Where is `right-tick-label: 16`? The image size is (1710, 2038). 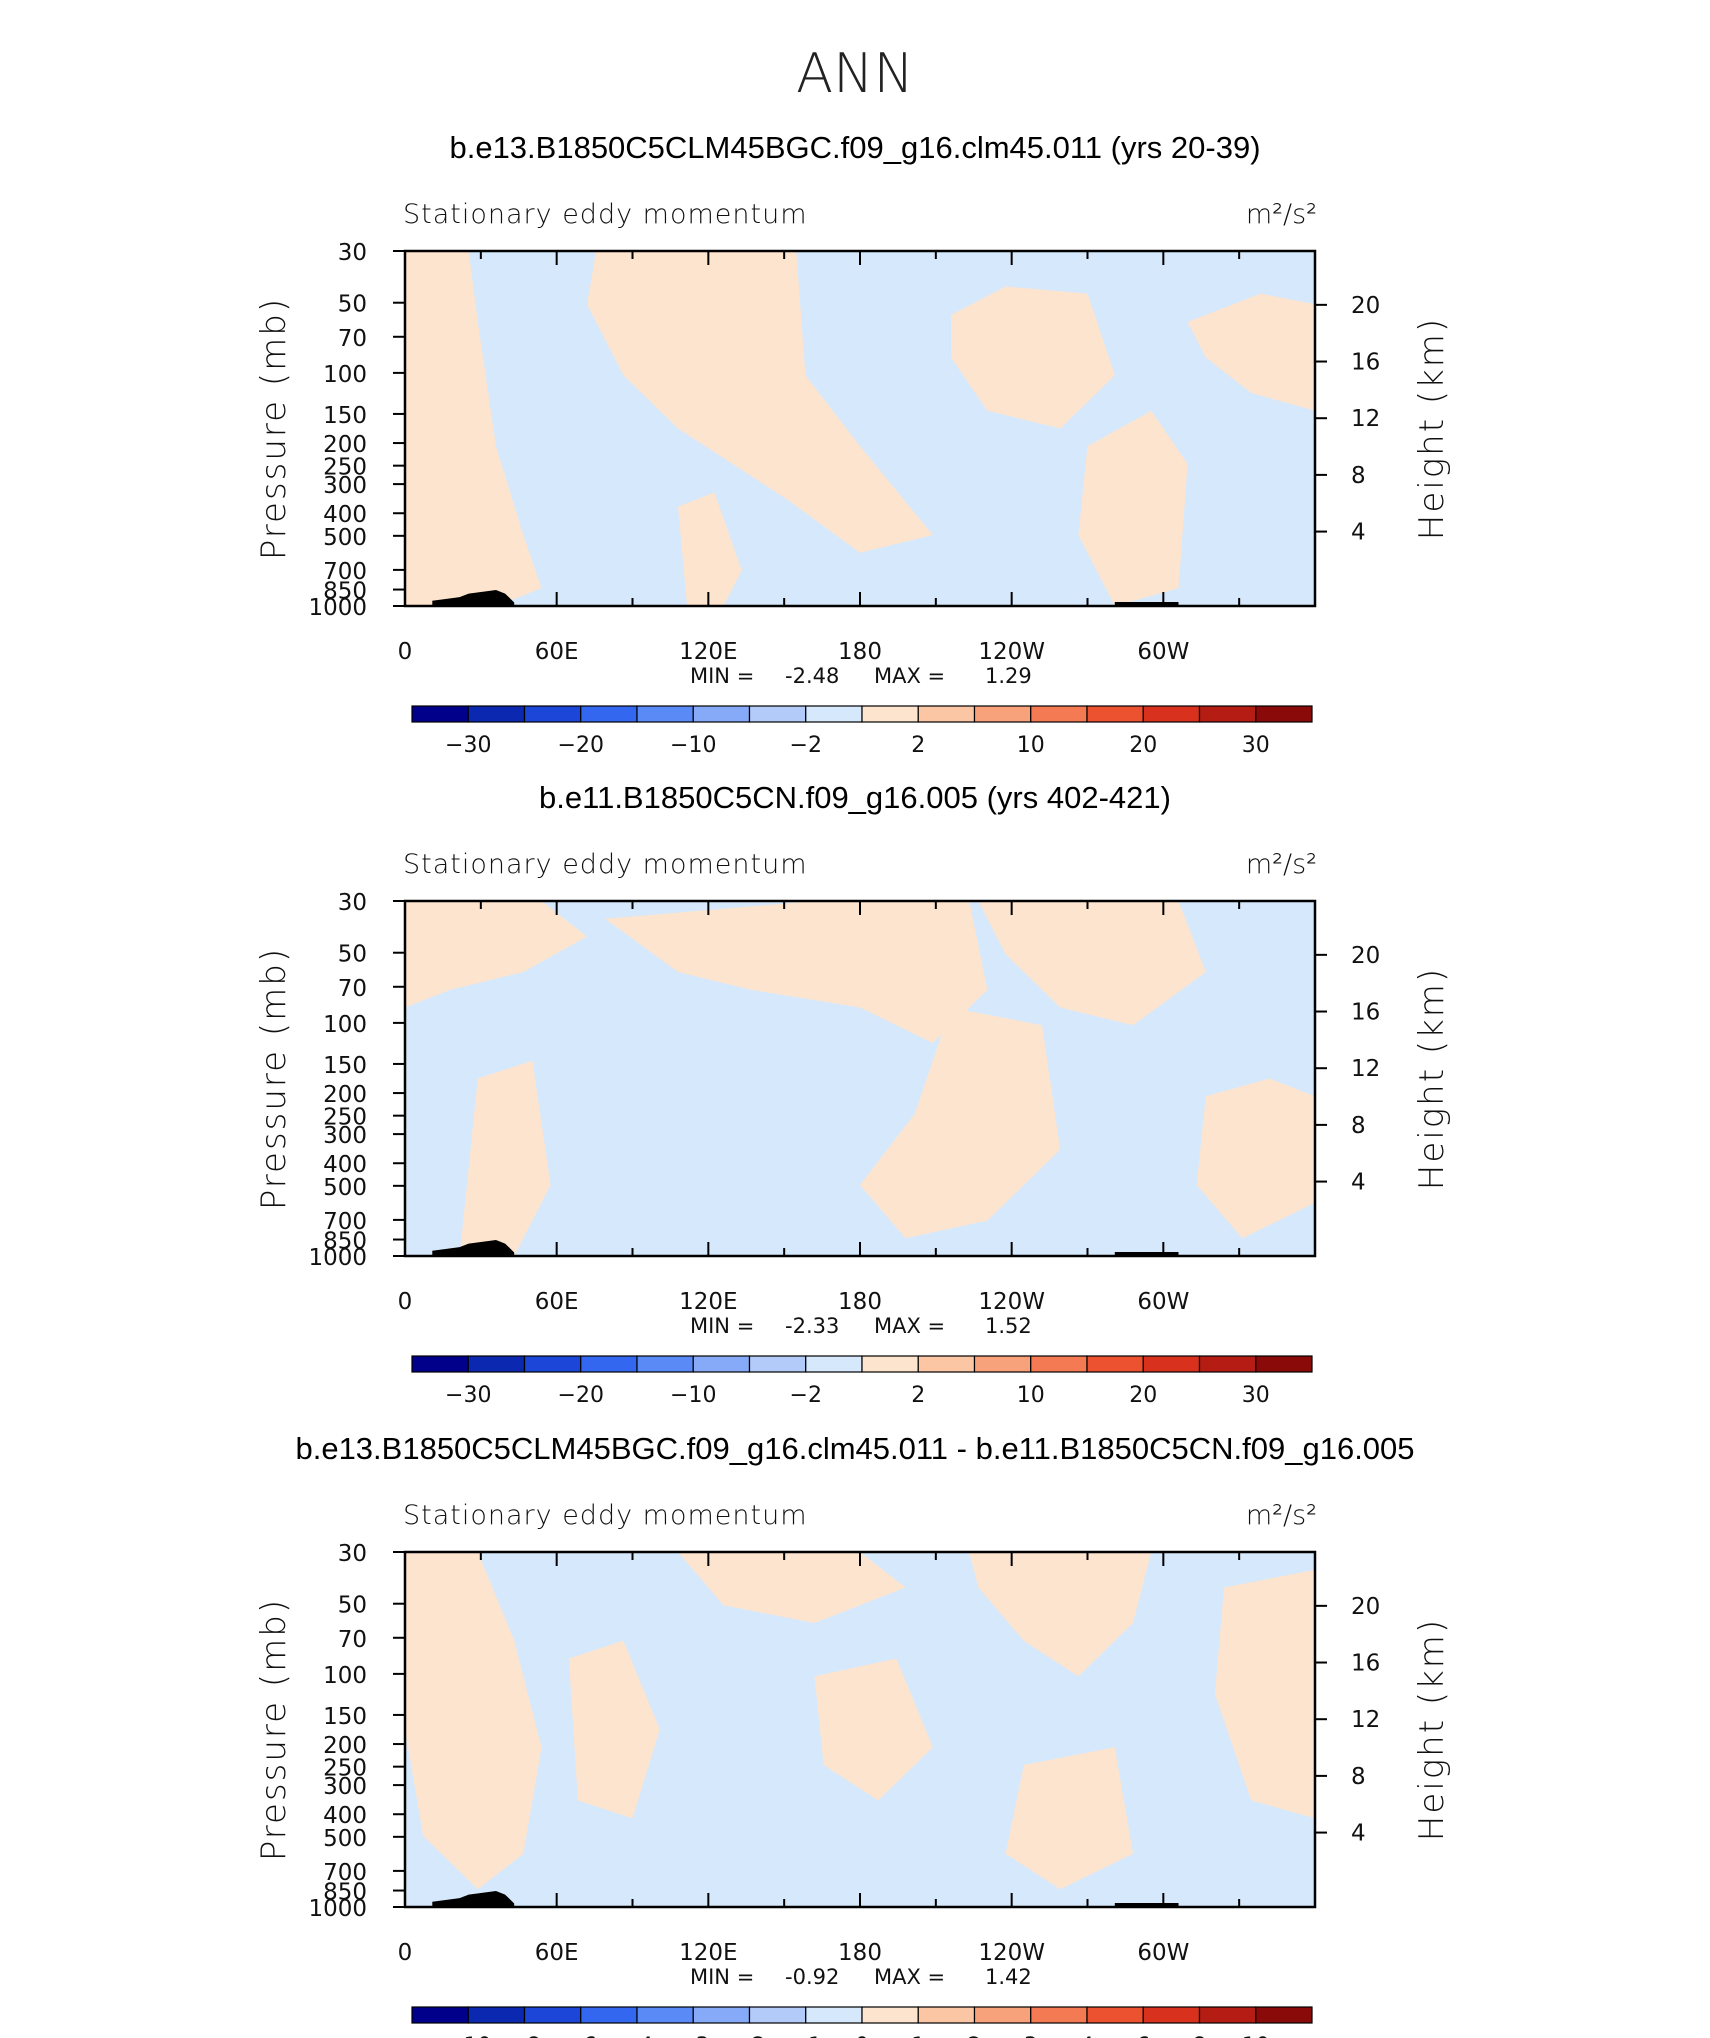 right-tick-label: 16 is located at coordinates (1365, 363).